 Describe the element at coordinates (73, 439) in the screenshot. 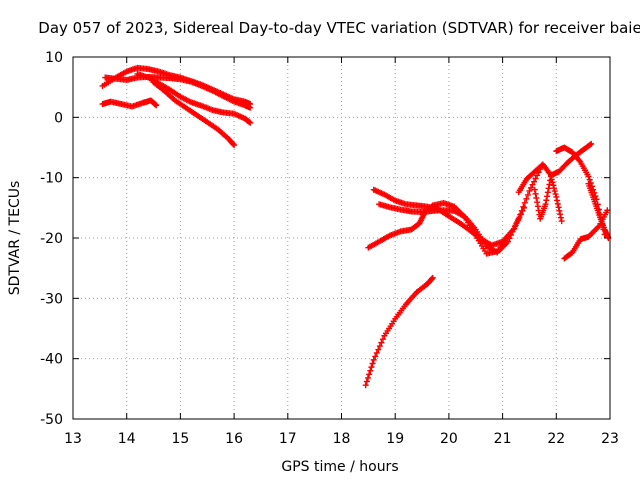

I see `x-tick-label: 13` at that location.